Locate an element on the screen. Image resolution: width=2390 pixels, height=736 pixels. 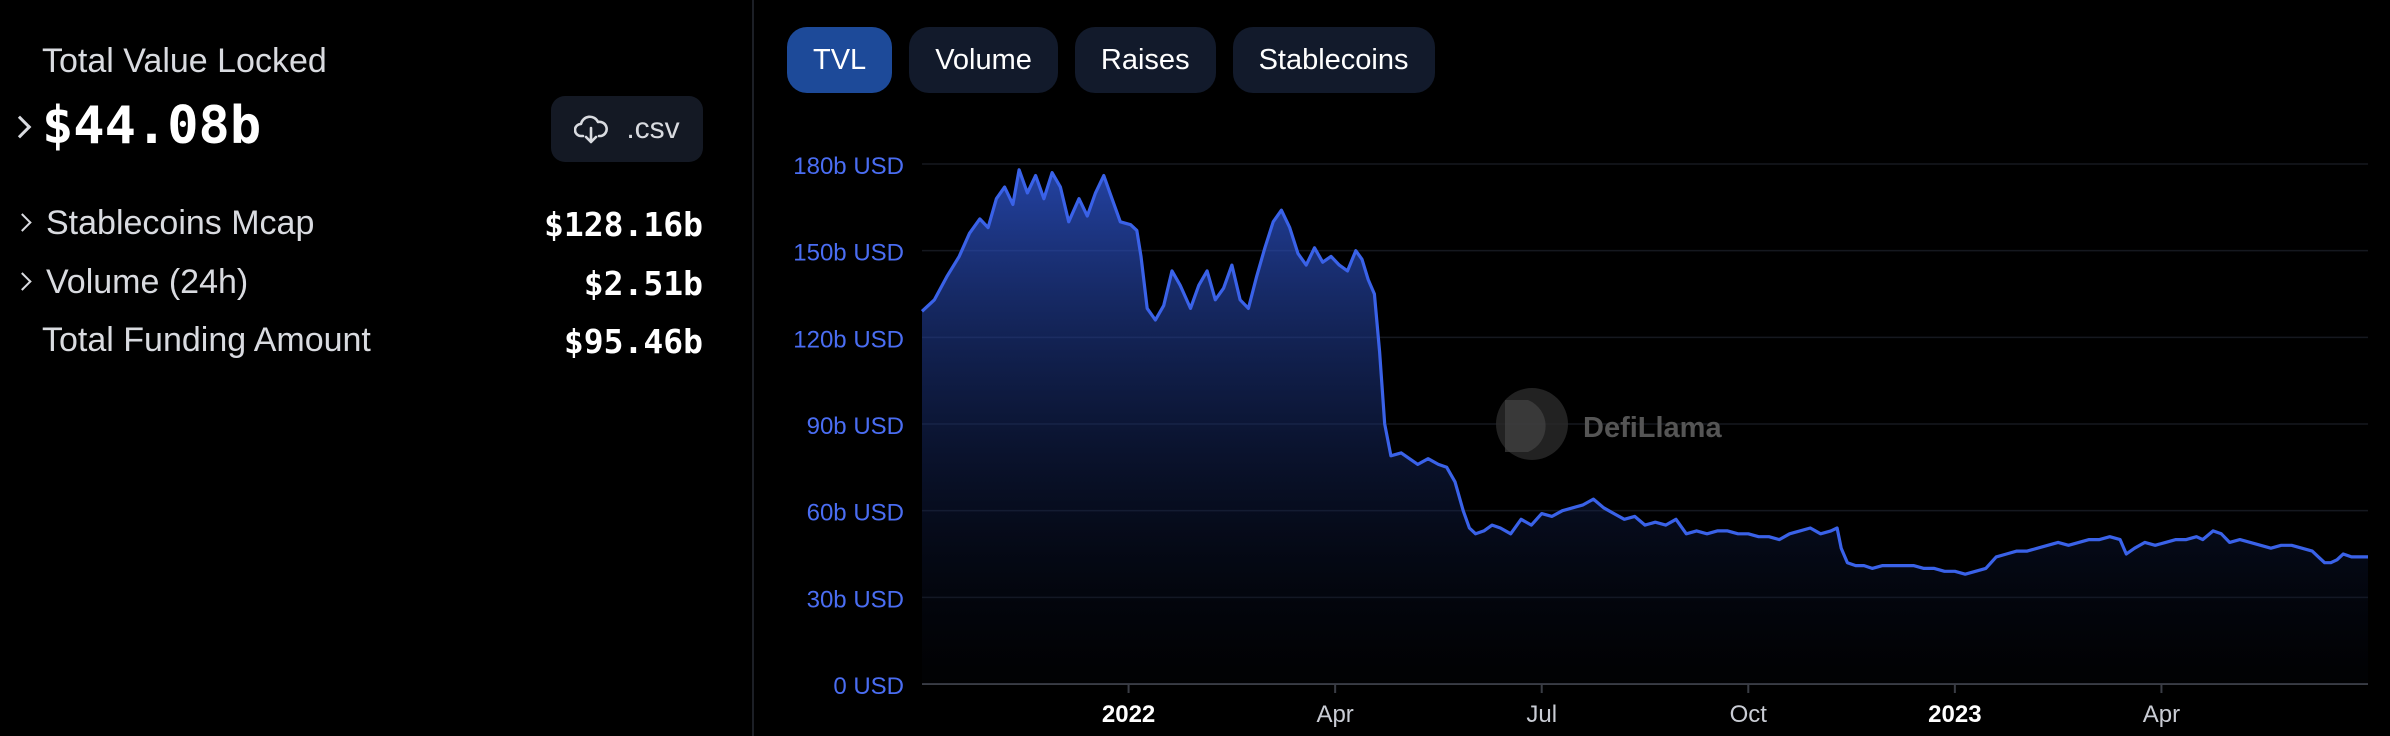
tvl-value: $44.08b is located at coordinates (152, 126).